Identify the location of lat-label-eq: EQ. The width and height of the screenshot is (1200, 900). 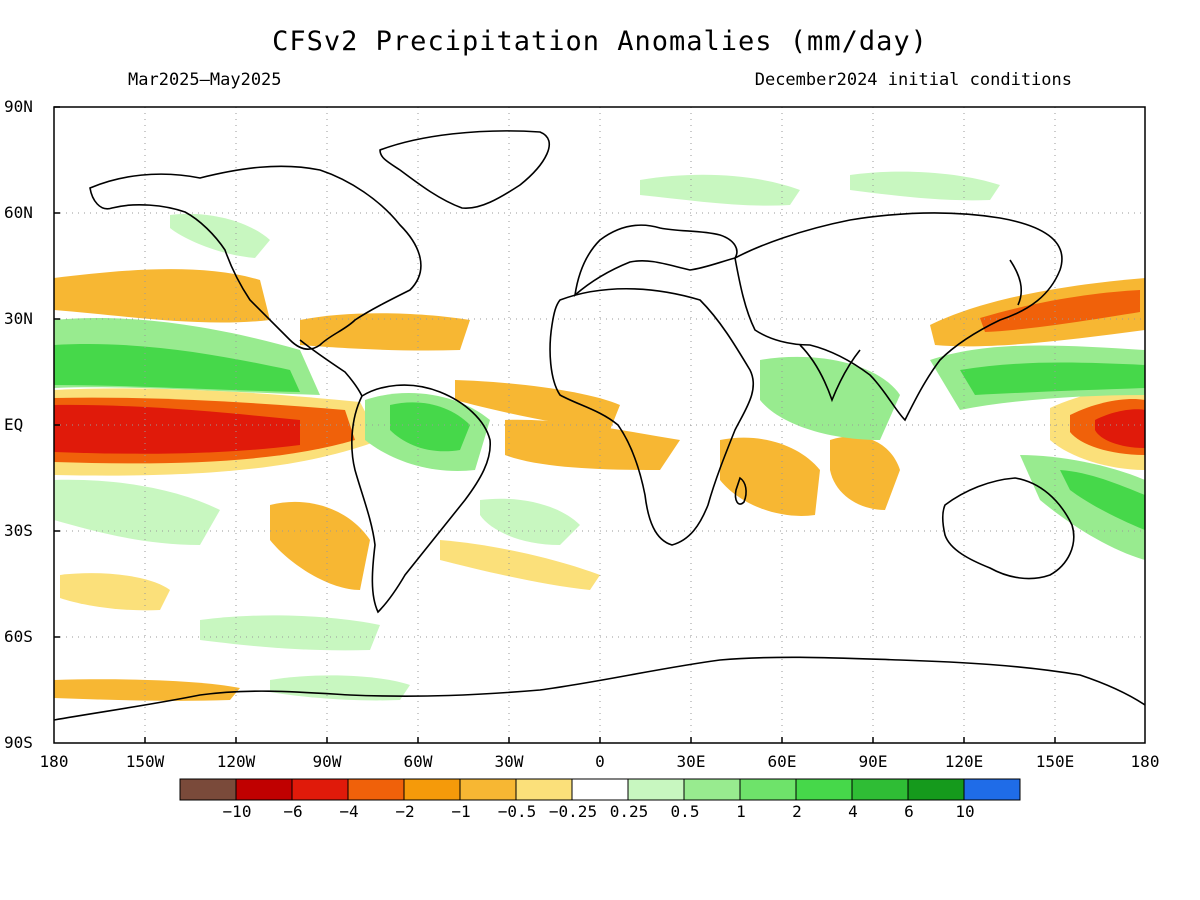
(14, 424).